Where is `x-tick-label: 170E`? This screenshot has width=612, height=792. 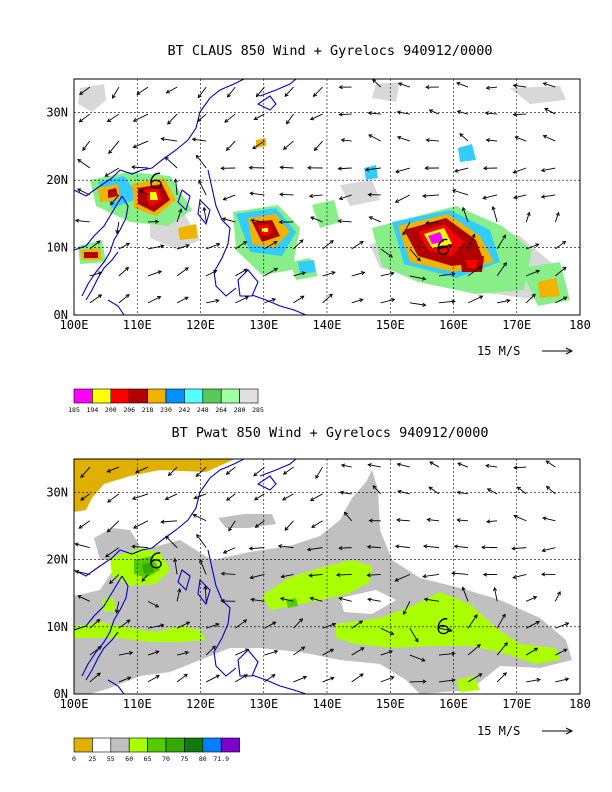
x-tick-label: 170E is located at coordinates (516, 704).